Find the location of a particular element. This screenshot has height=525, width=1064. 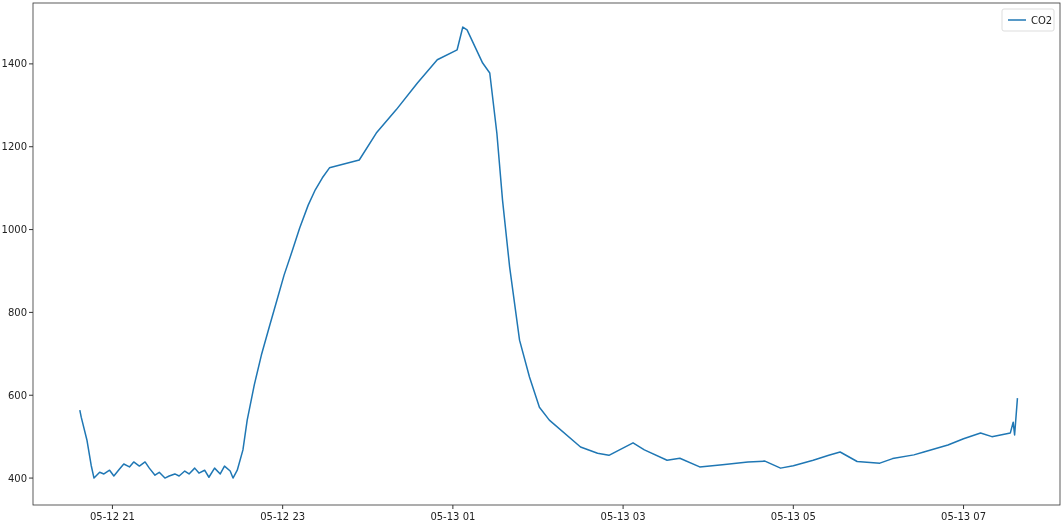

y-tick-label: 1200 is located at coordinates (14, 147).